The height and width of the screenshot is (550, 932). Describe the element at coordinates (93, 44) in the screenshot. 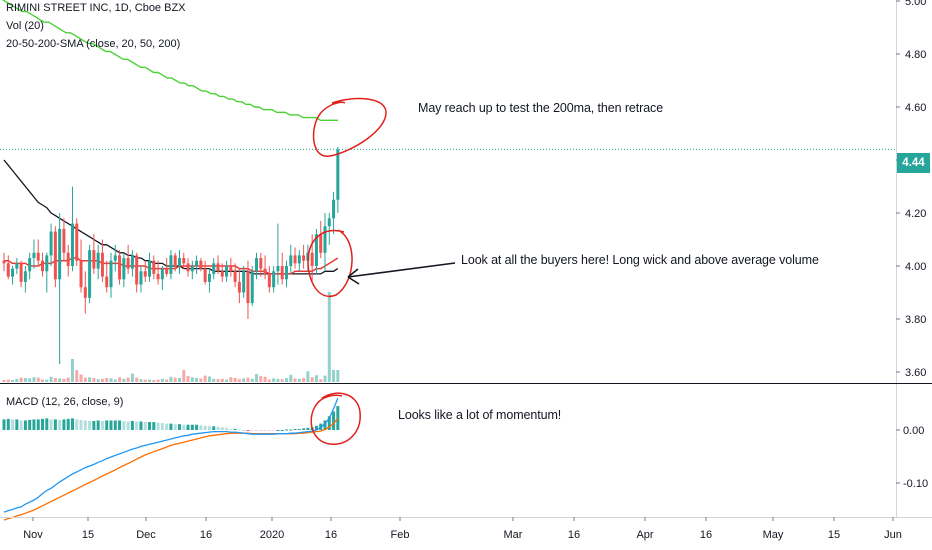

I see `sma-legend: 20-50-200-SMA (close, 20, 50, 200)` at that location.